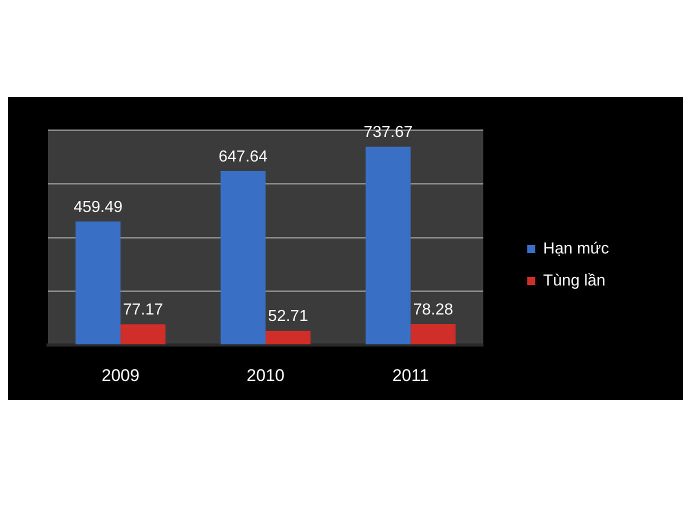  Describe the element at coordinates (574, 281) in the screenshot. I see `legend-label: Tùng lần` at that location.